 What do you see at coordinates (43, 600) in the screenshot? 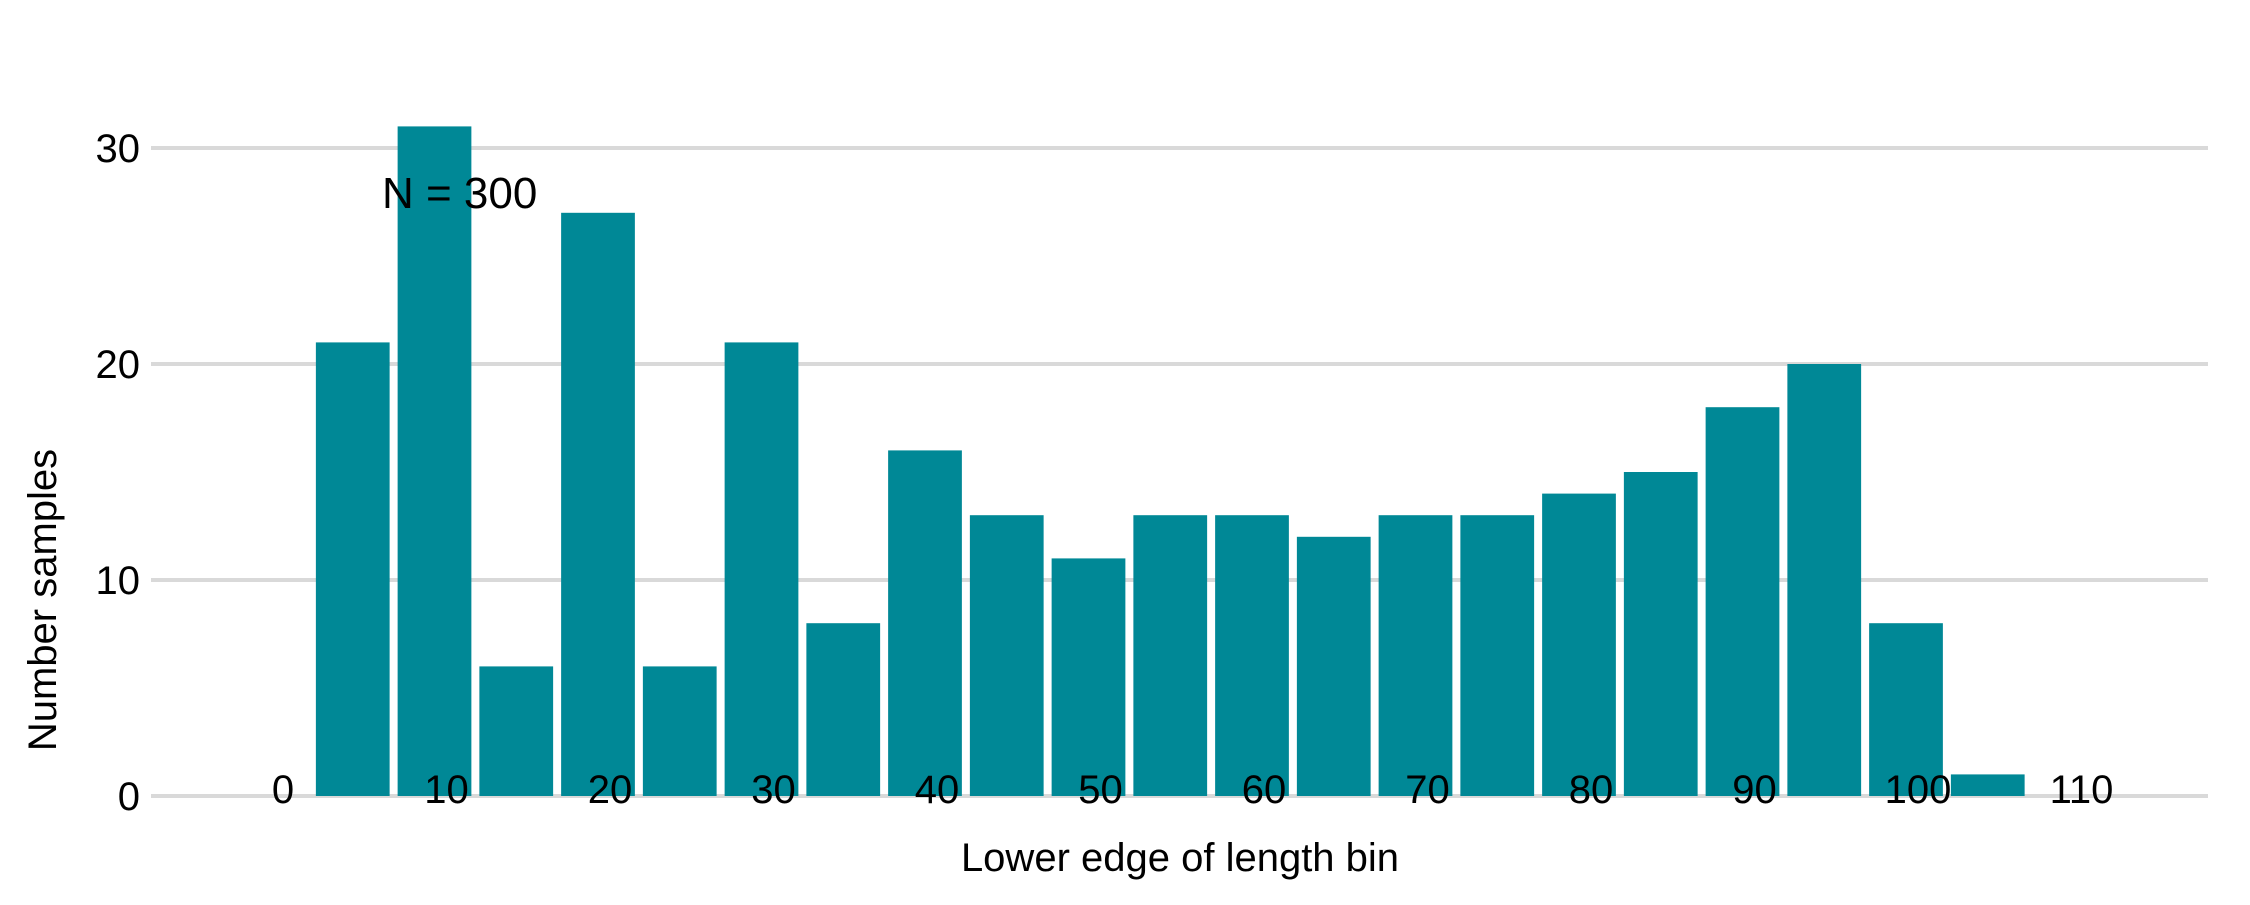
I see `y-axis-label: Number samples` at bounding box center [43, 600].